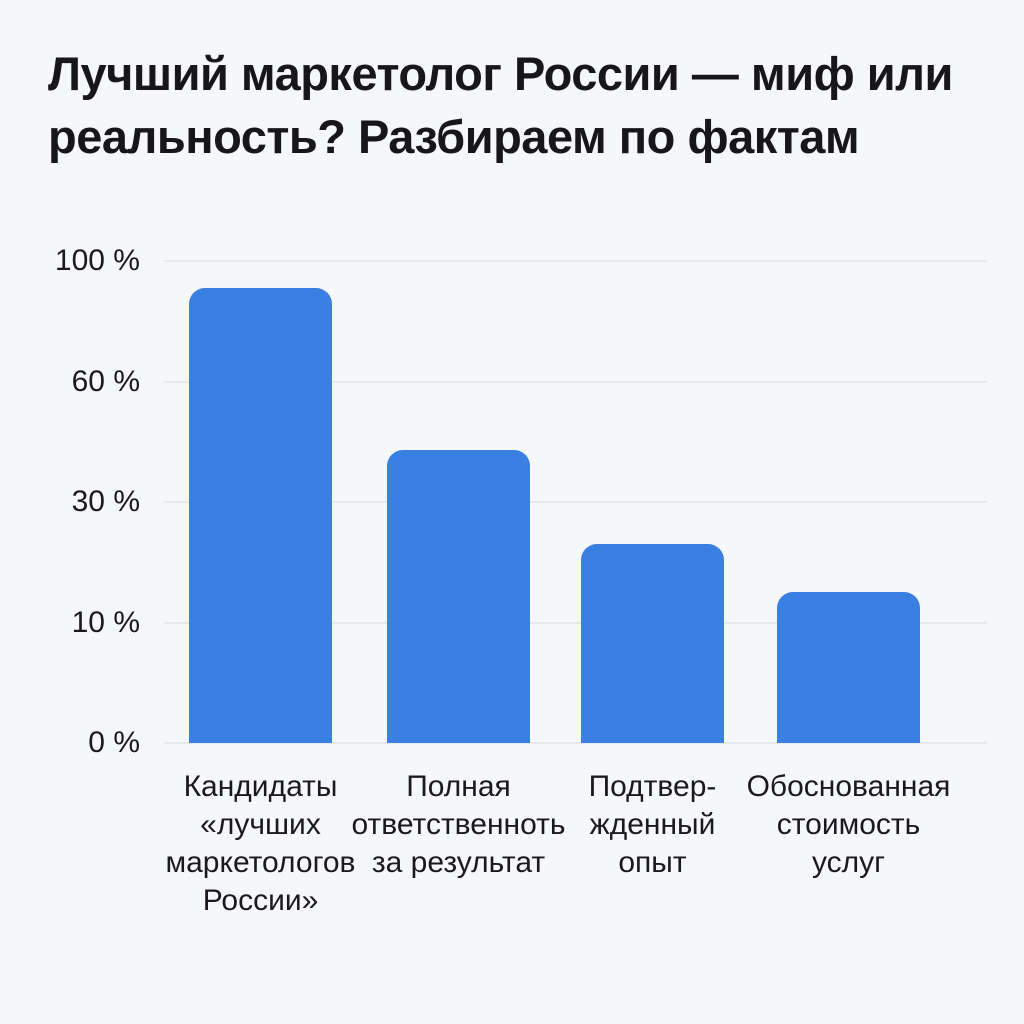  I want to click on x-category-label-2: Полная ответственноть за результат, so click(458, 824).